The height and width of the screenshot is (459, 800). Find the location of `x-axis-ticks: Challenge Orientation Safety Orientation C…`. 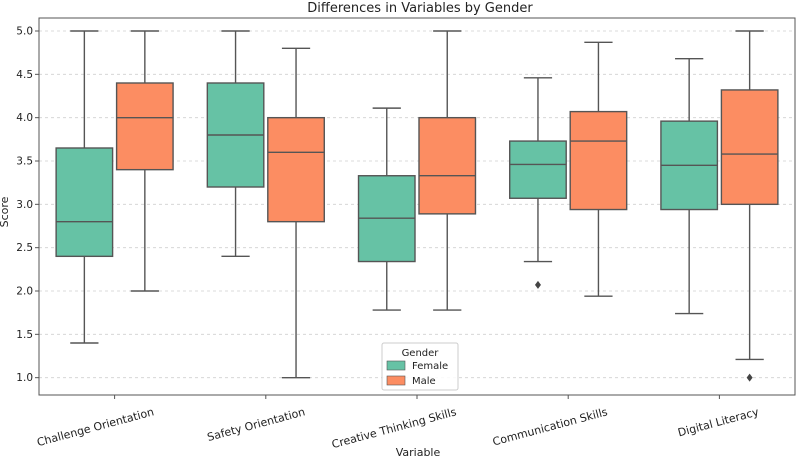

x-axis-ticks: Challenge Orientation Safety Orientation C… is located at coordinates (398, 423).